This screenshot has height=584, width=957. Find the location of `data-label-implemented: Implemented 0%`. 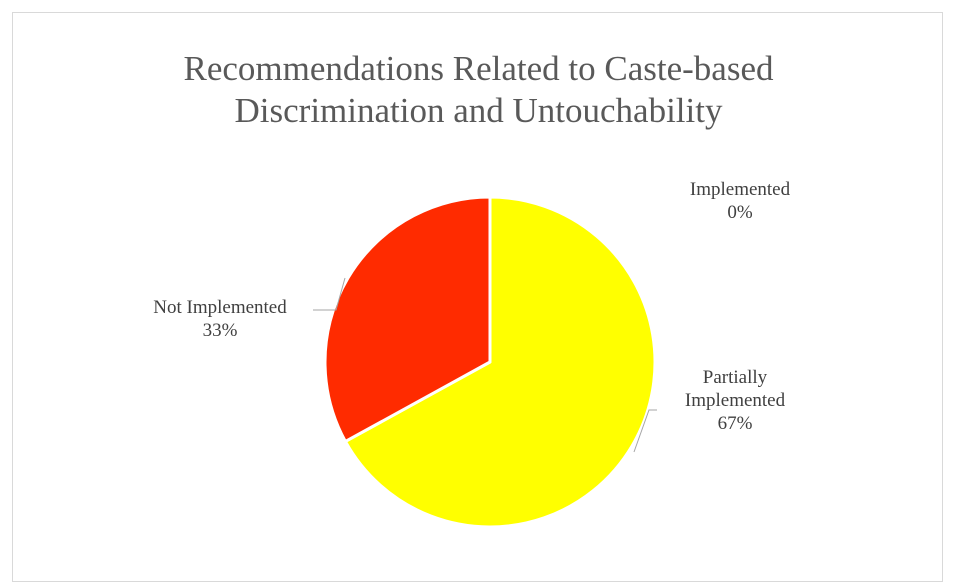

data-label-implemented: Implemented 0% is located at coordinates (740, 201).